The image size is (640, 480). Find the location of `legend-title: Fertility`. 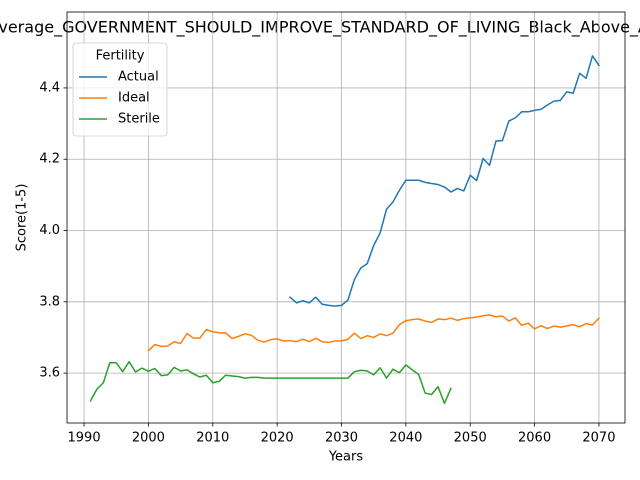

legend-title: Fertility is located at coordinates (120, 56).